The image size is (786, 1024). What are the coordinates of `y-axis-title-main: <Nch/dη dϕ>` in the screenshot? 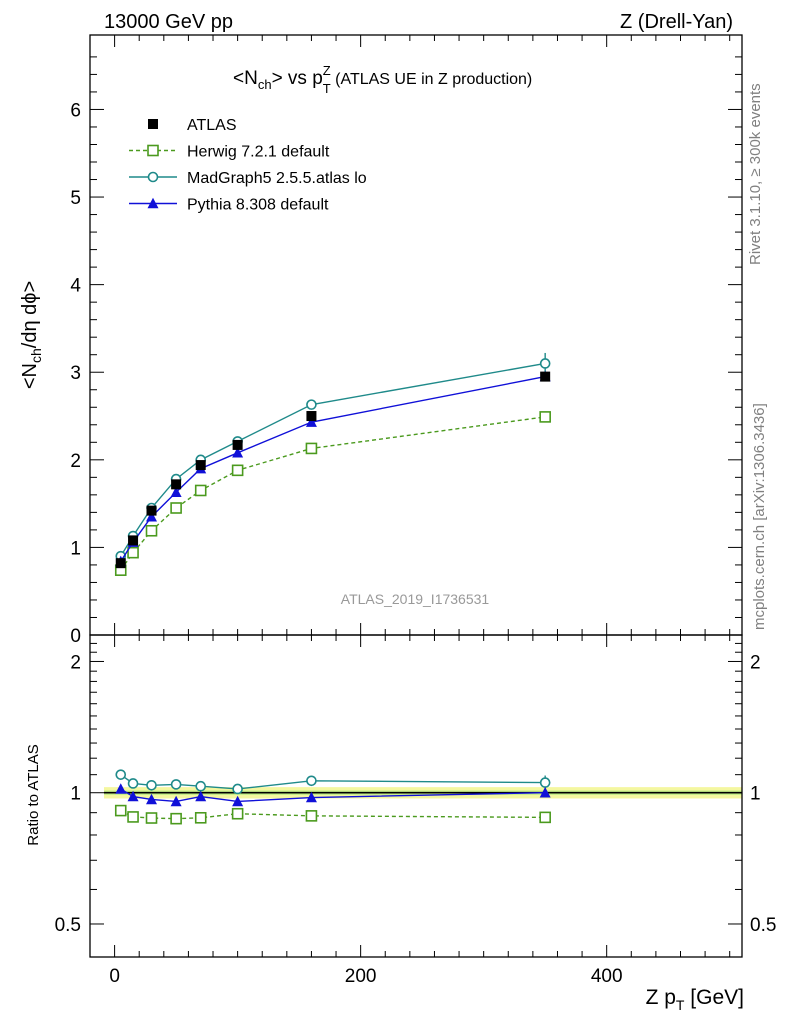 It's located at (31, 335).